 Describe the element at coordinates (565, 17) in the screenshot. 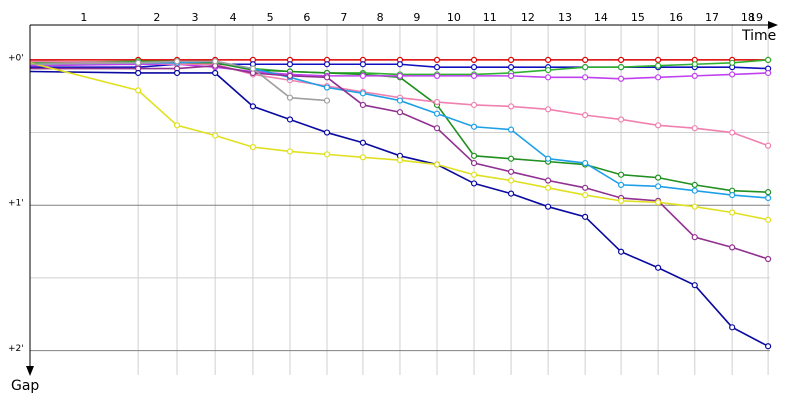

I see `x-tick-label: 13` at that location.